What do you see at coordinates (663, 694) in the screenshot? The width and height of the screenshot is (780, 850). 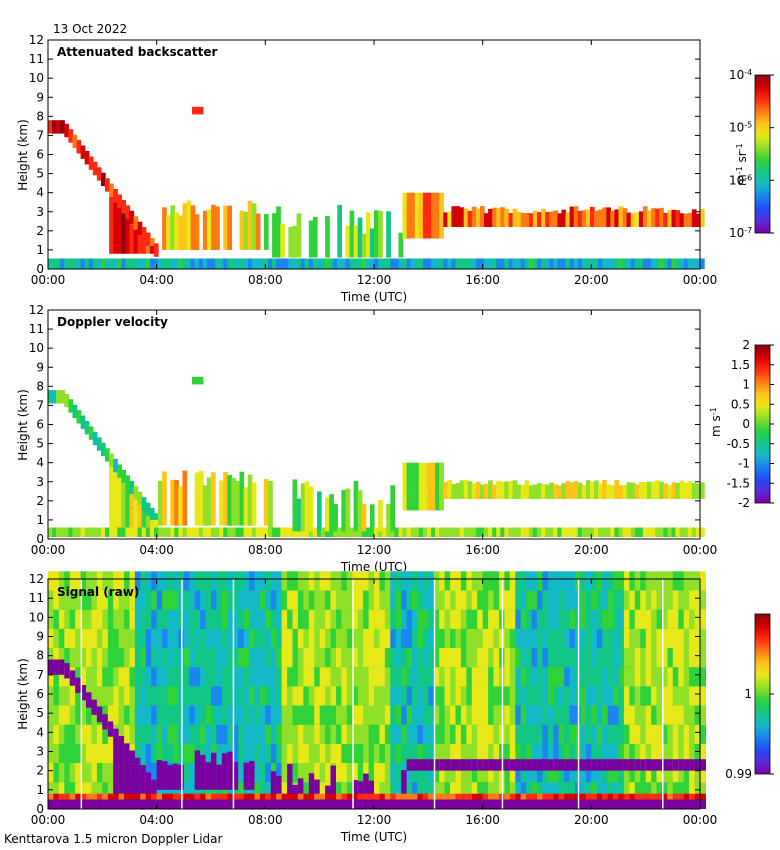 I see `signal-gap-line` at bounding box center [663, 694].